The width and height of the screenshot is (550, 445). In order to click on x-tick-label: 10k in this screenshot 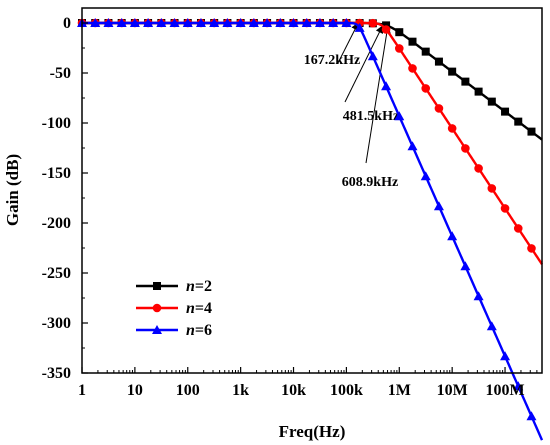, I will do `click(293, 390)`.